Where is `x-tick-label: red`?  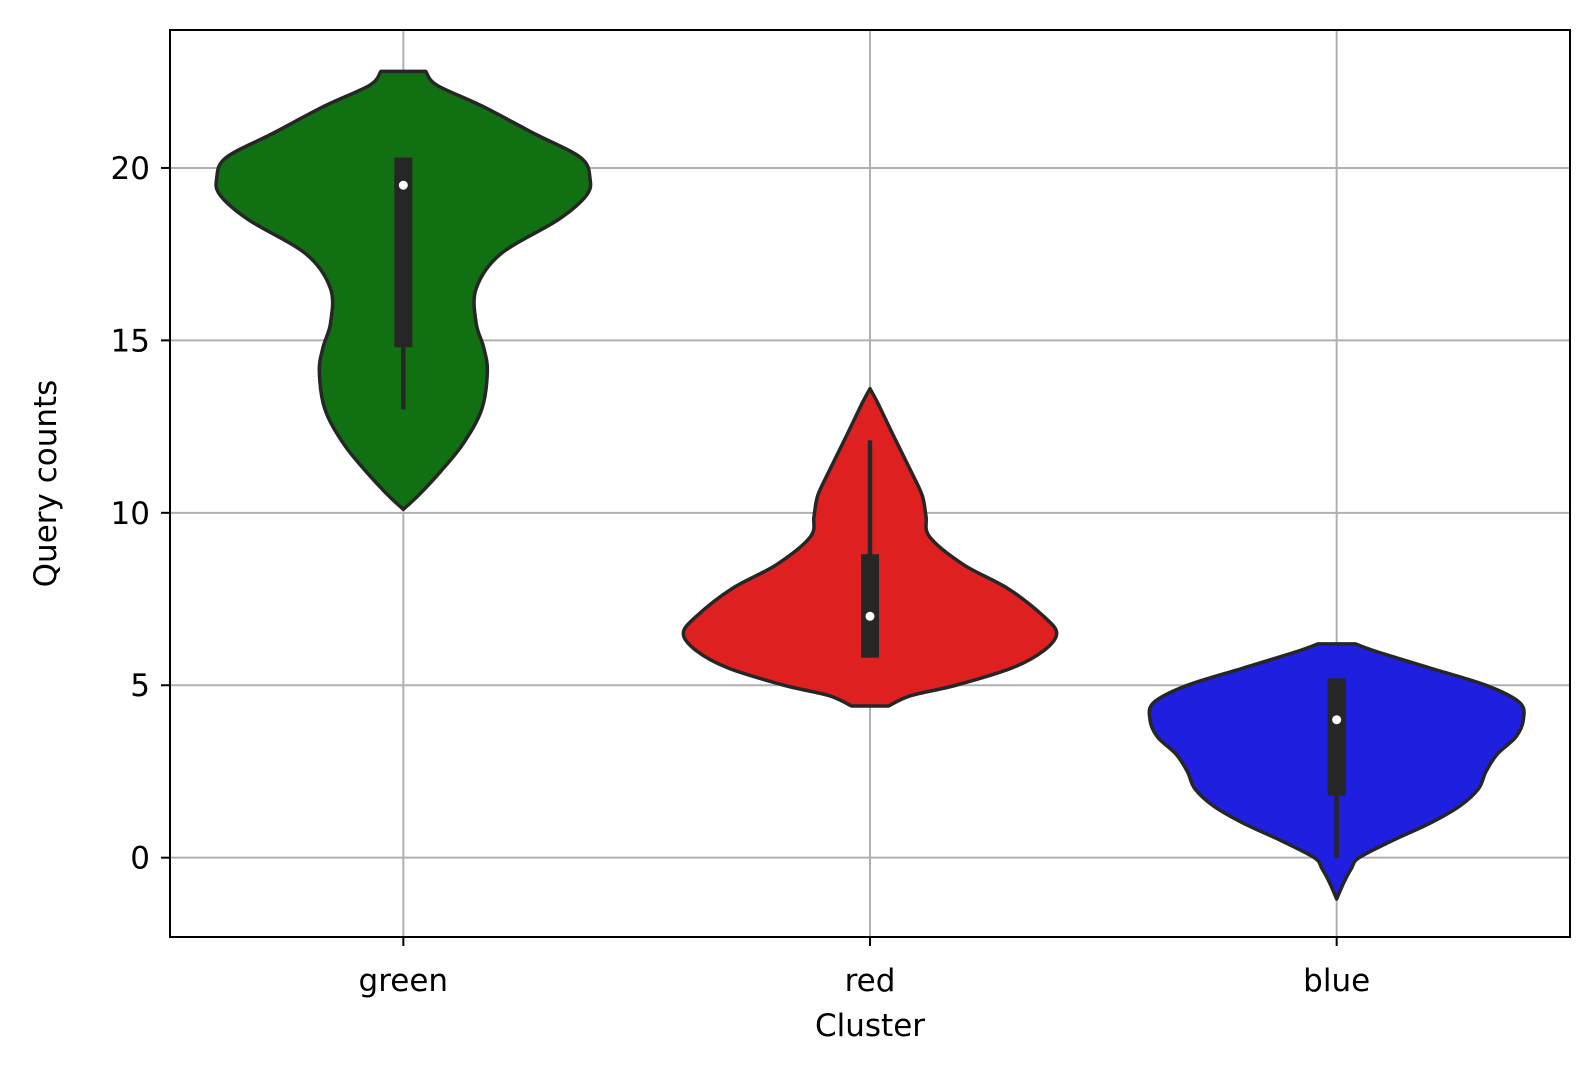 x-tick-label: red is located at coordinates (870, 981).